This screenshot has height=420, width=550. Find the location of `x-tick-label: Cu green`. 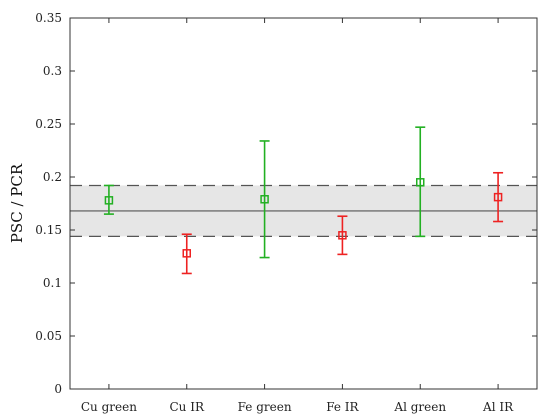

x-tick-label: Cu green is located at coordinates (109, 407).